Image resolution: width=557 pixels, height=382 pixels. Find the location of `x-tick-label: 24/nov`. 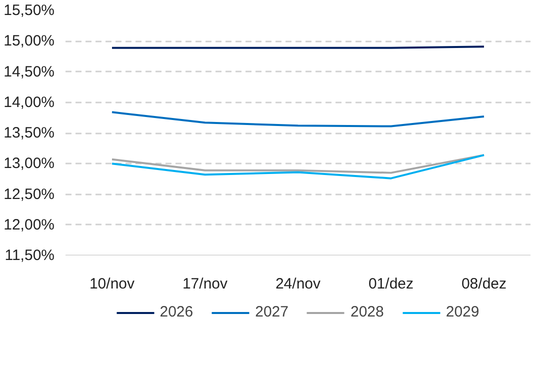

x-tick-label: 24/nov is located at coordinates (298, 284).